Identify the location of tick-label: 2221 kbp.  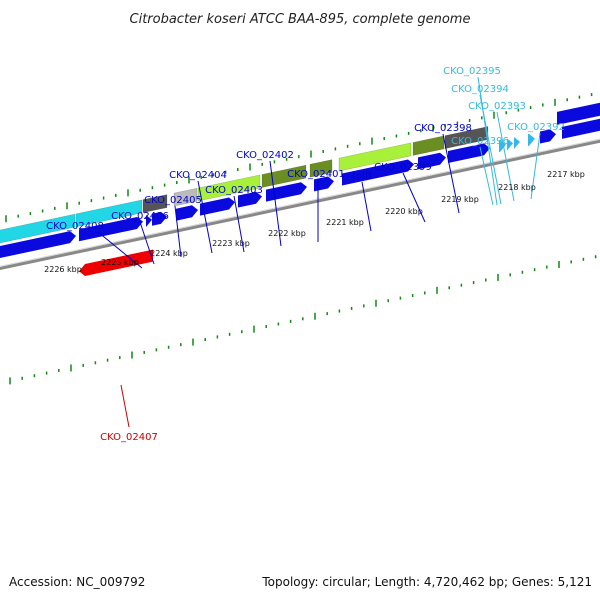
(345, 222).